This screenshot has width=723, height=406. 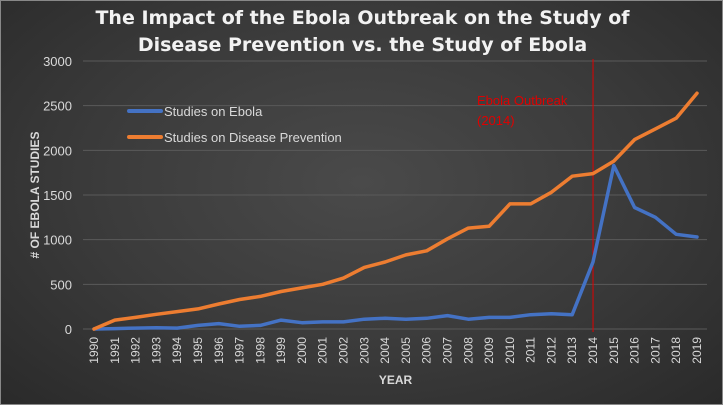 What do you see at coordinates (510, 350) in the screenshot?
I see `x-tick-label: 2010` at bounding box center [510, 350].